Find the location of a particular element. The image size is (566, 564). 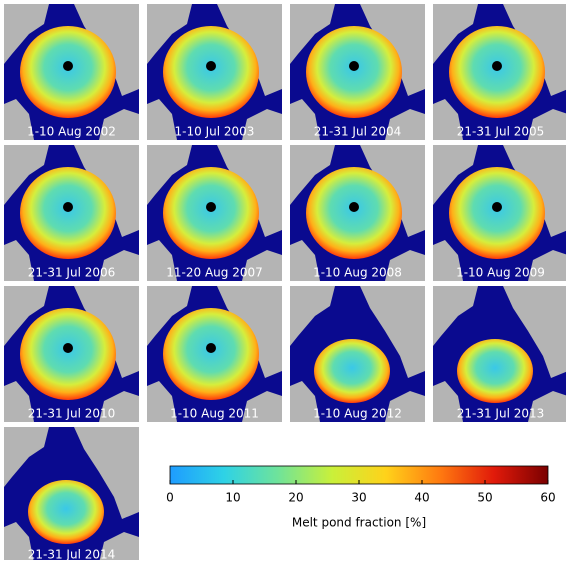

panel-label: 21-31 Jul 2013 is located at coordinates (501, 414).